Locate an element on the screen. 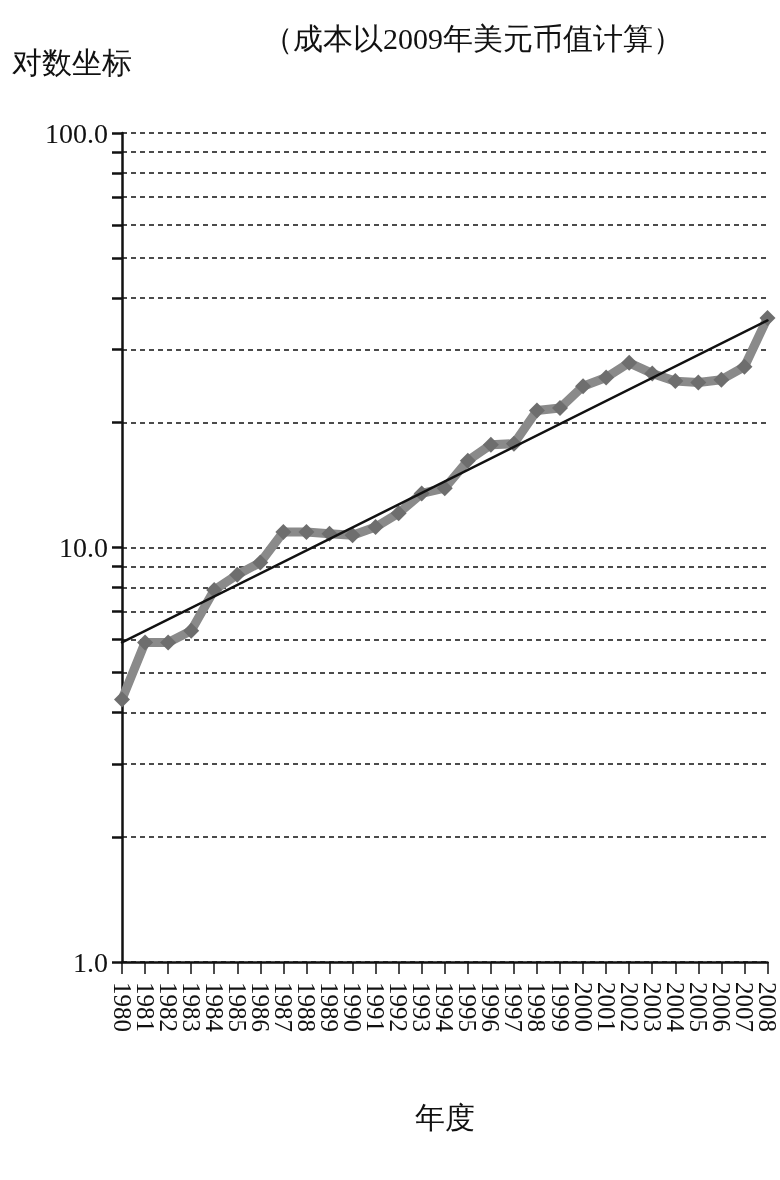  x-axis-title: 年度 is located at coordinates (444, 1117).